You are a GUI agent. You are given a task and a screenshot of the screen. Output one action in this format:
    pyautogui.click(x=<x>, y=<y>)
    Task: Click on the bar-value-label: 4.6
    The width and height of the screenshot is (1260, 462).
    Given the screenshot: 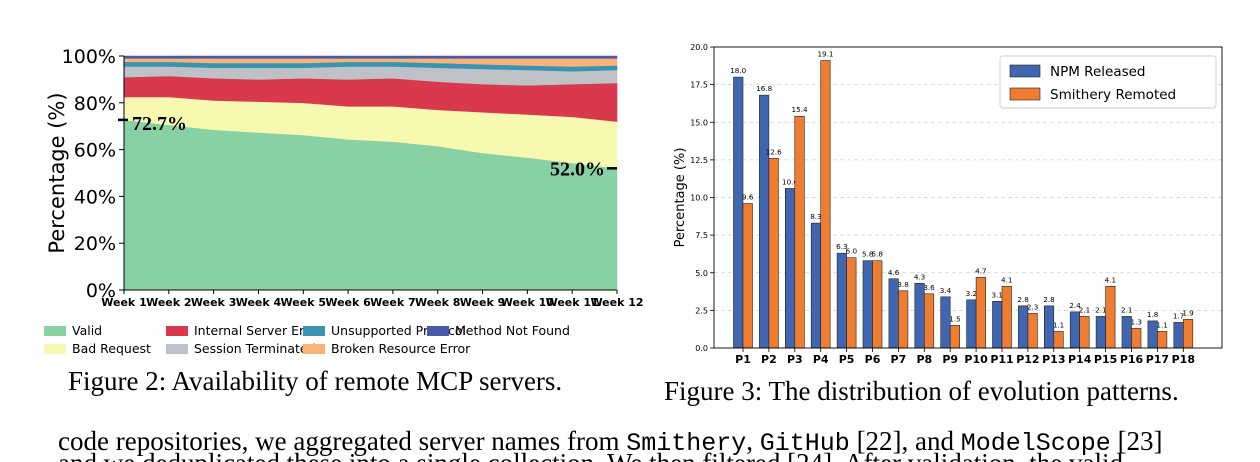 What is the action you would take?
    pyautogui.click(x=894, y=272)
    